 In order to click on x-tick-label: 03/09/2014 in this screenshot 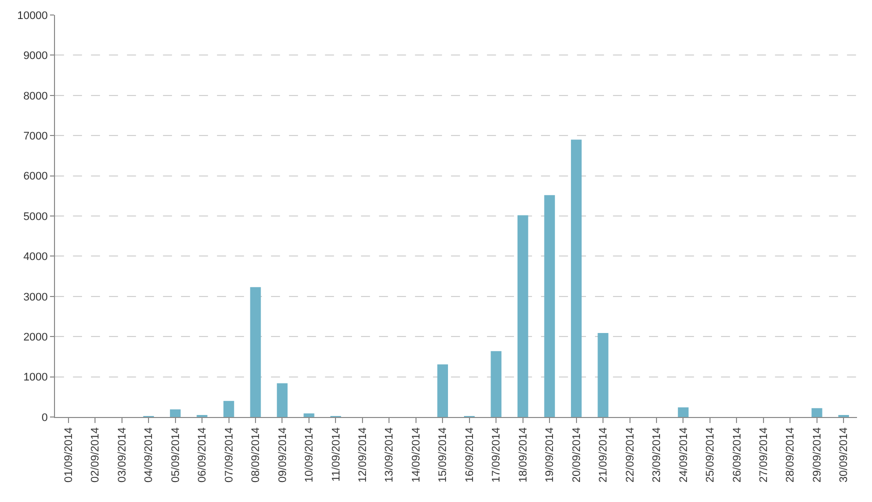, I will do `click(122, 454)`.